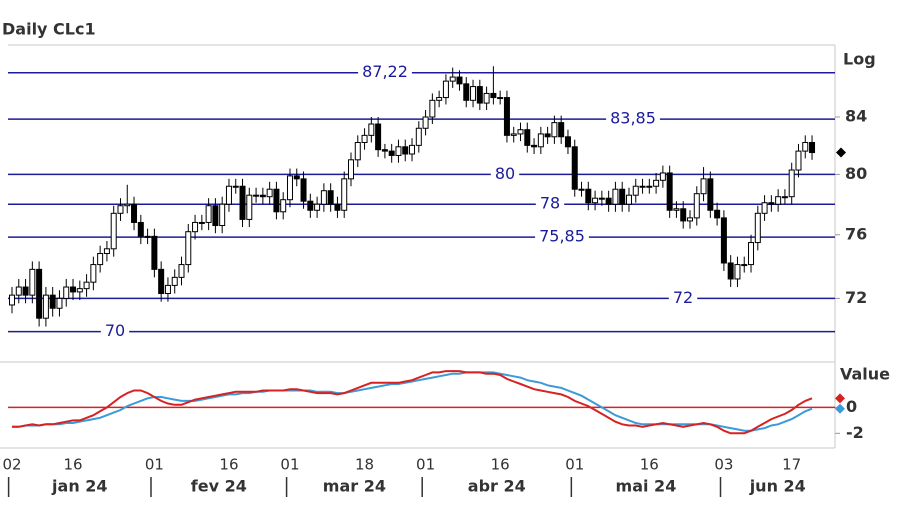 This screenshot has height=506, width=900. I want to click on y-tick-label: 0, so click(851, 406).